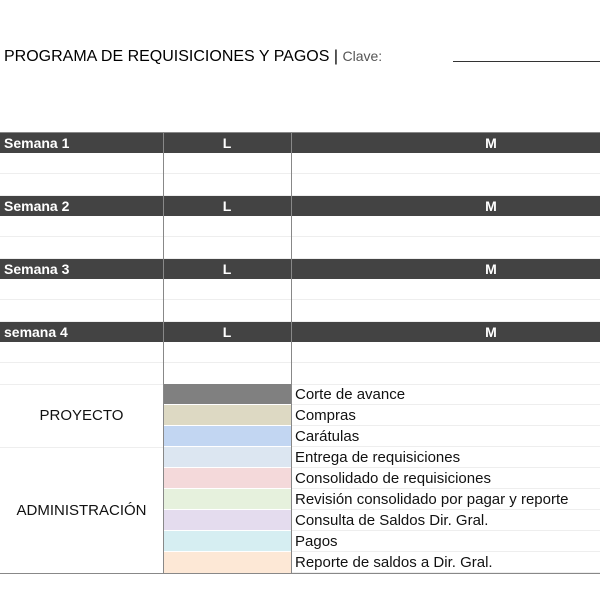  I want to click on legend-label: Corte de avance, so click(350, 394).